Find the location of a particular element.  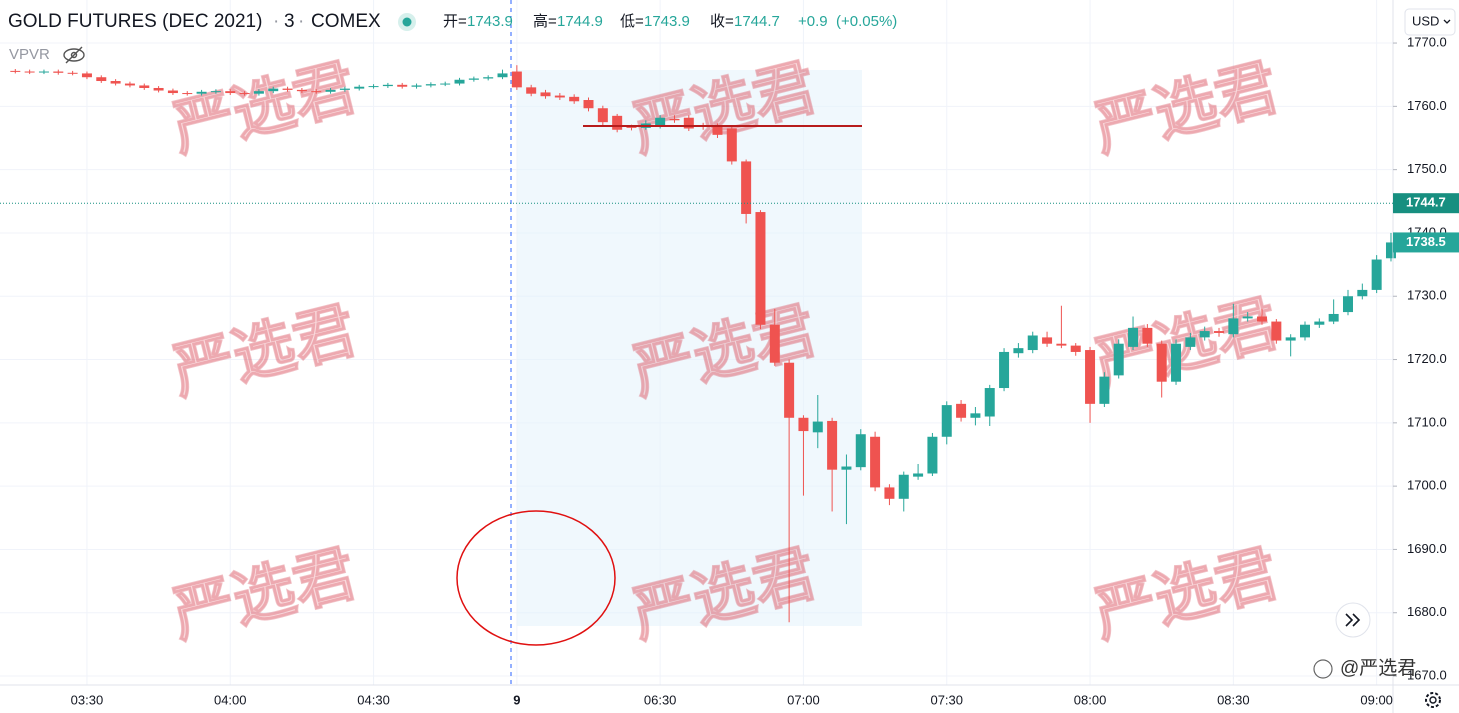

settings-icon-center is located at coordinates (1433, 700).